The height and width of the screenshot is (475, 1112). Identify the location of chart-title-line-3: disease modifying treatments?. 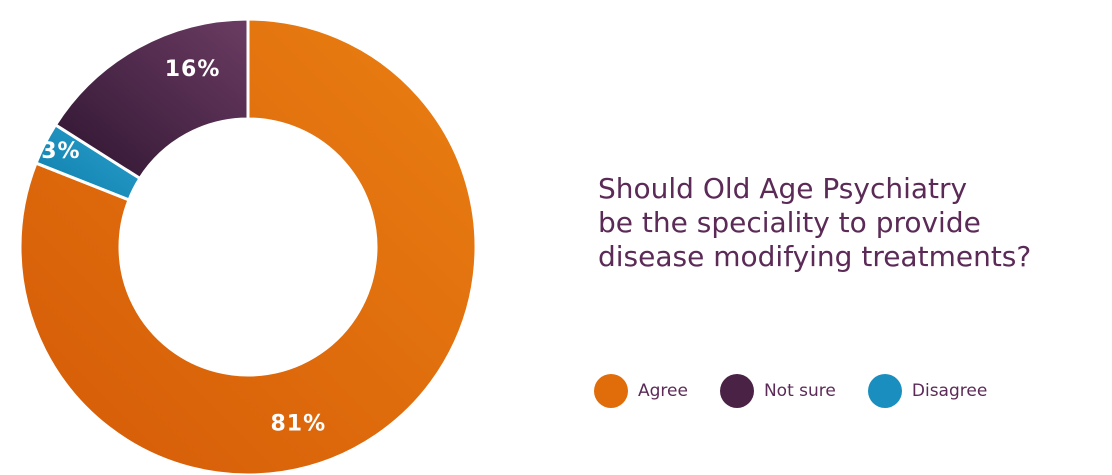
(815, 256).